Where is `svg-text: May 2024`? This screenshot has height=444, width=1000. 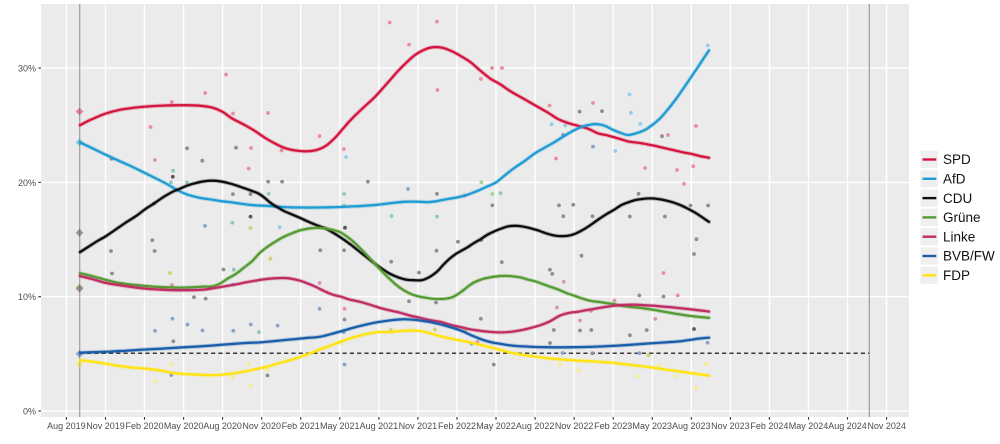
svg-text: May 2024 is located at coordinates (809, 426).